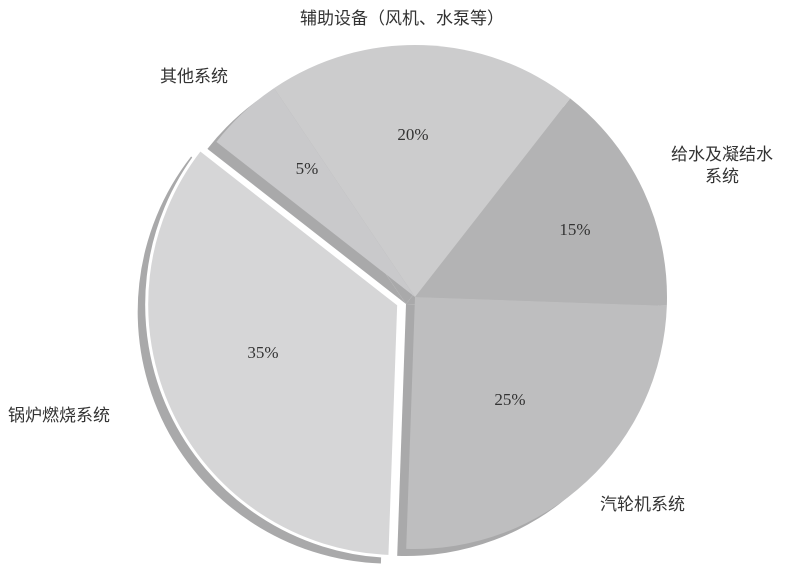 The image size is (798, 576). I want to click on slice-category-label: 汽轮机系统, so click(642, 505).